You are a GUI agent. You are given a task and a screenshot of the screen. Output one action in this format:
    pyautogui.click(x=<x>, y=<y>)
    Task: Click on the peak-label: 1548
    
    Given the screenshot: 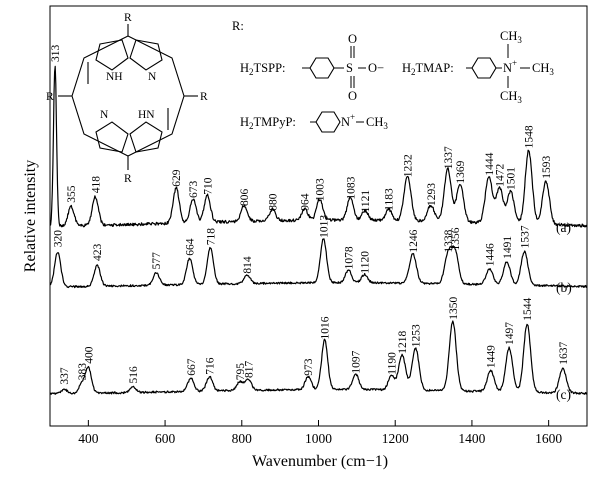 What is the action you would take?
    pyautogui.click(x=530, y=136)
    